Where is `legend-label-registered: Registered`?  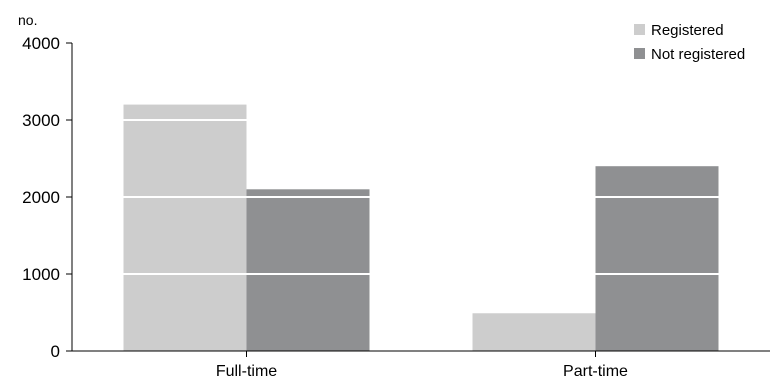 legend-label-registered: Registered is located at coordinates (687, 30).